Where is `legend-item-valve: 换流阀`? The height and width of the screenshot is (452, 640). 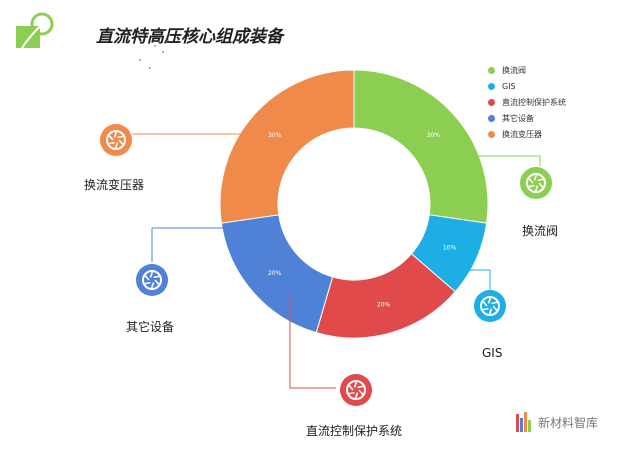
legend-item-valve: 换流阀 is located at coordinates (527, 70).